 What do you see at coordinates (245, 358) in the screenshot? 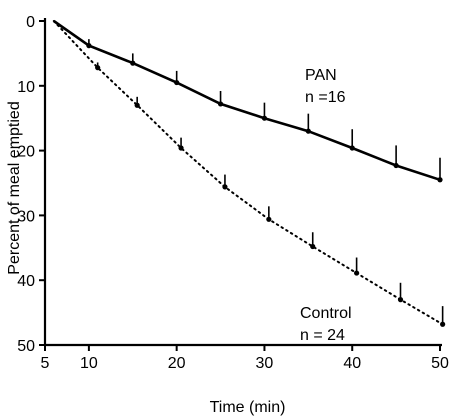
I see `x-ticks: 5 10 20 30 40 50` at bounding box center [245, 358].